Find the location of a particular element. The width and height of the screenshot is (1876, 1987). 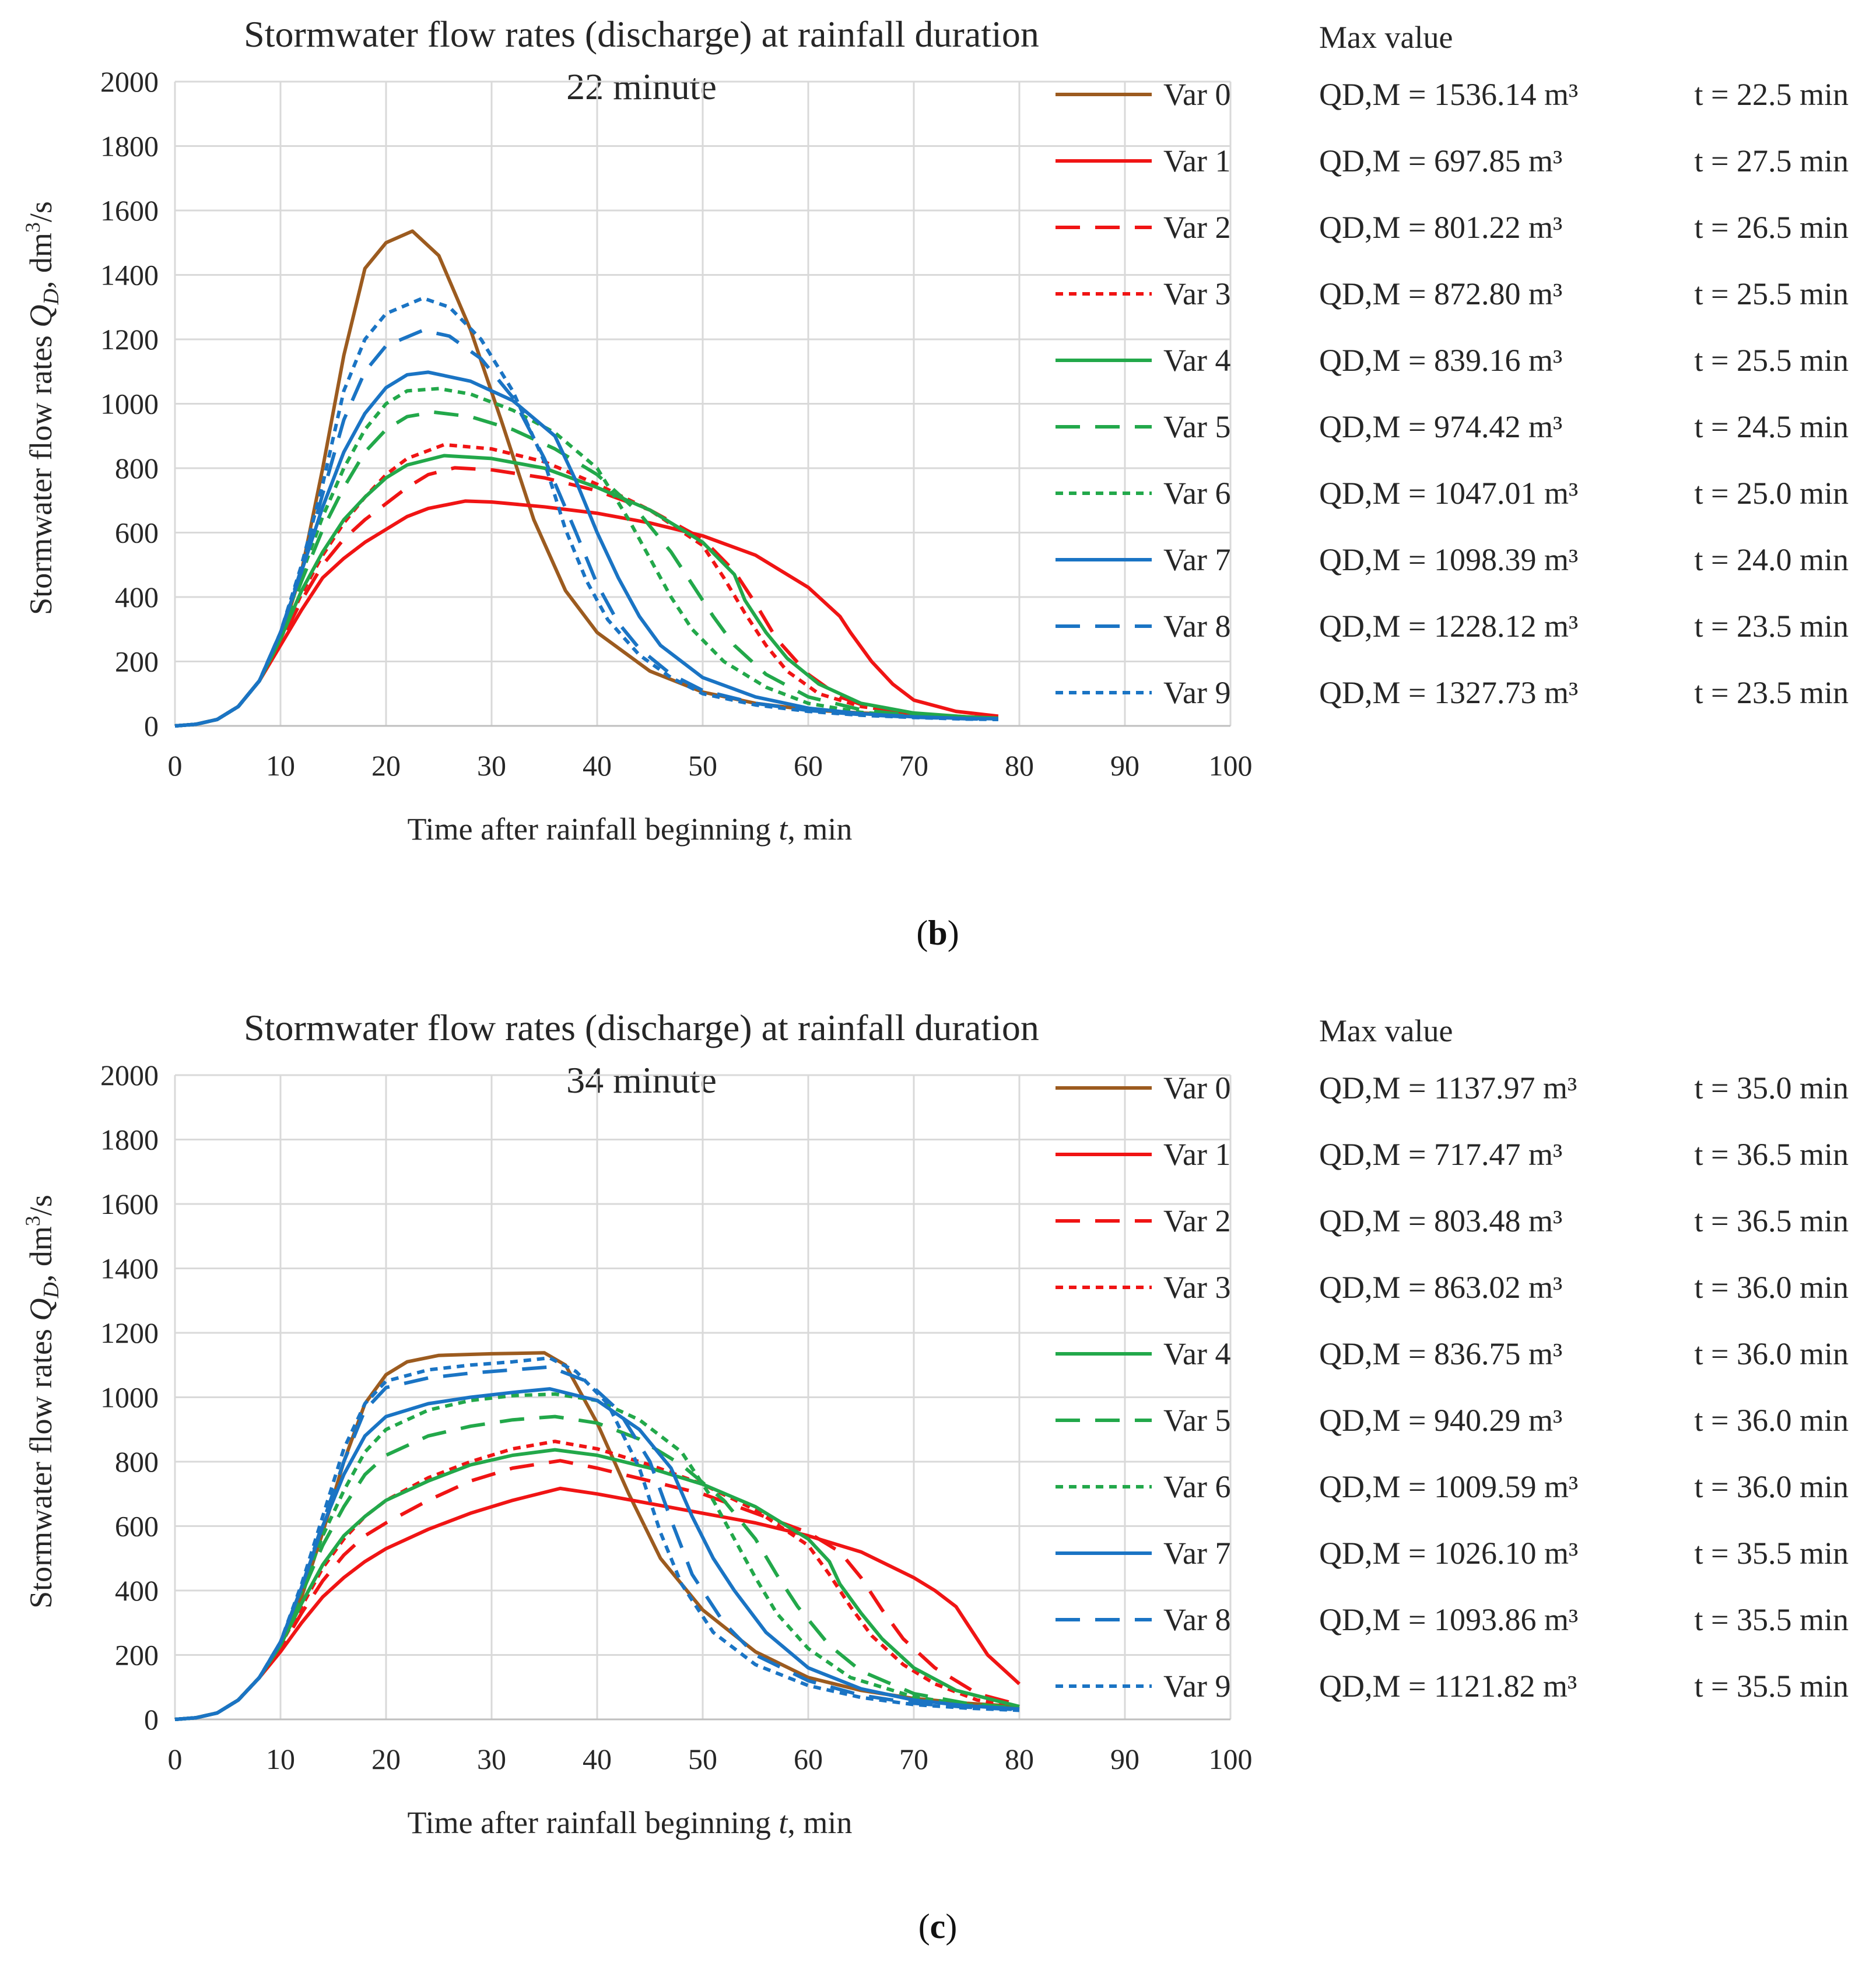

legend-peak-time-var-1: t = 27.5 min is located at coordinates (1772, 160).